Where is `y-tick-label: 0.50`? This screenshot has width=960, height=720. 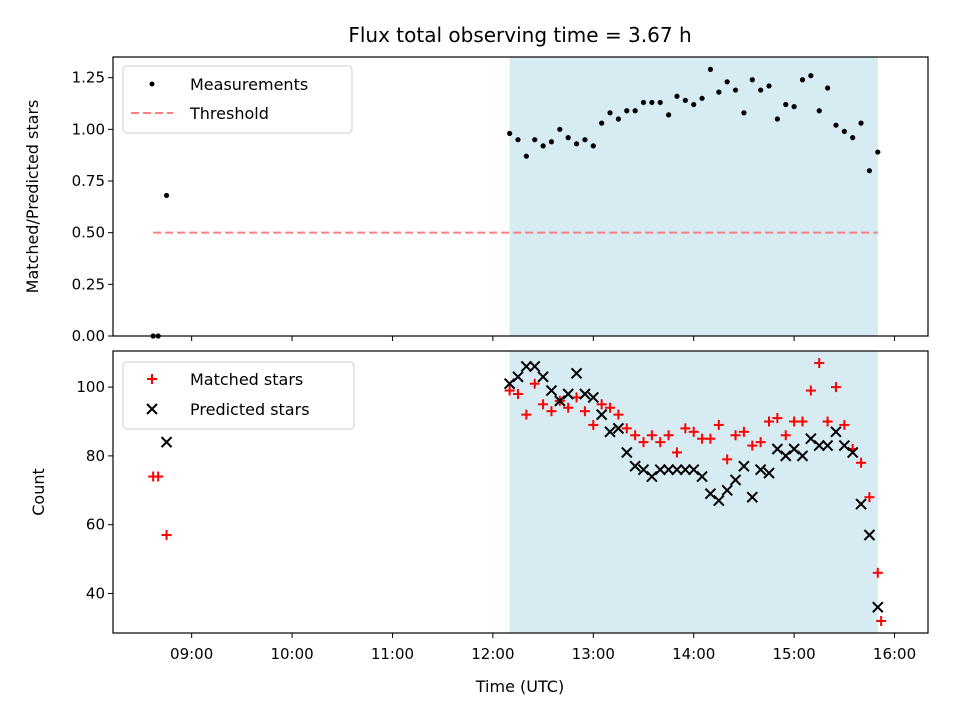 y-tick-label: 0.50 is located at coordinates (88, 233).